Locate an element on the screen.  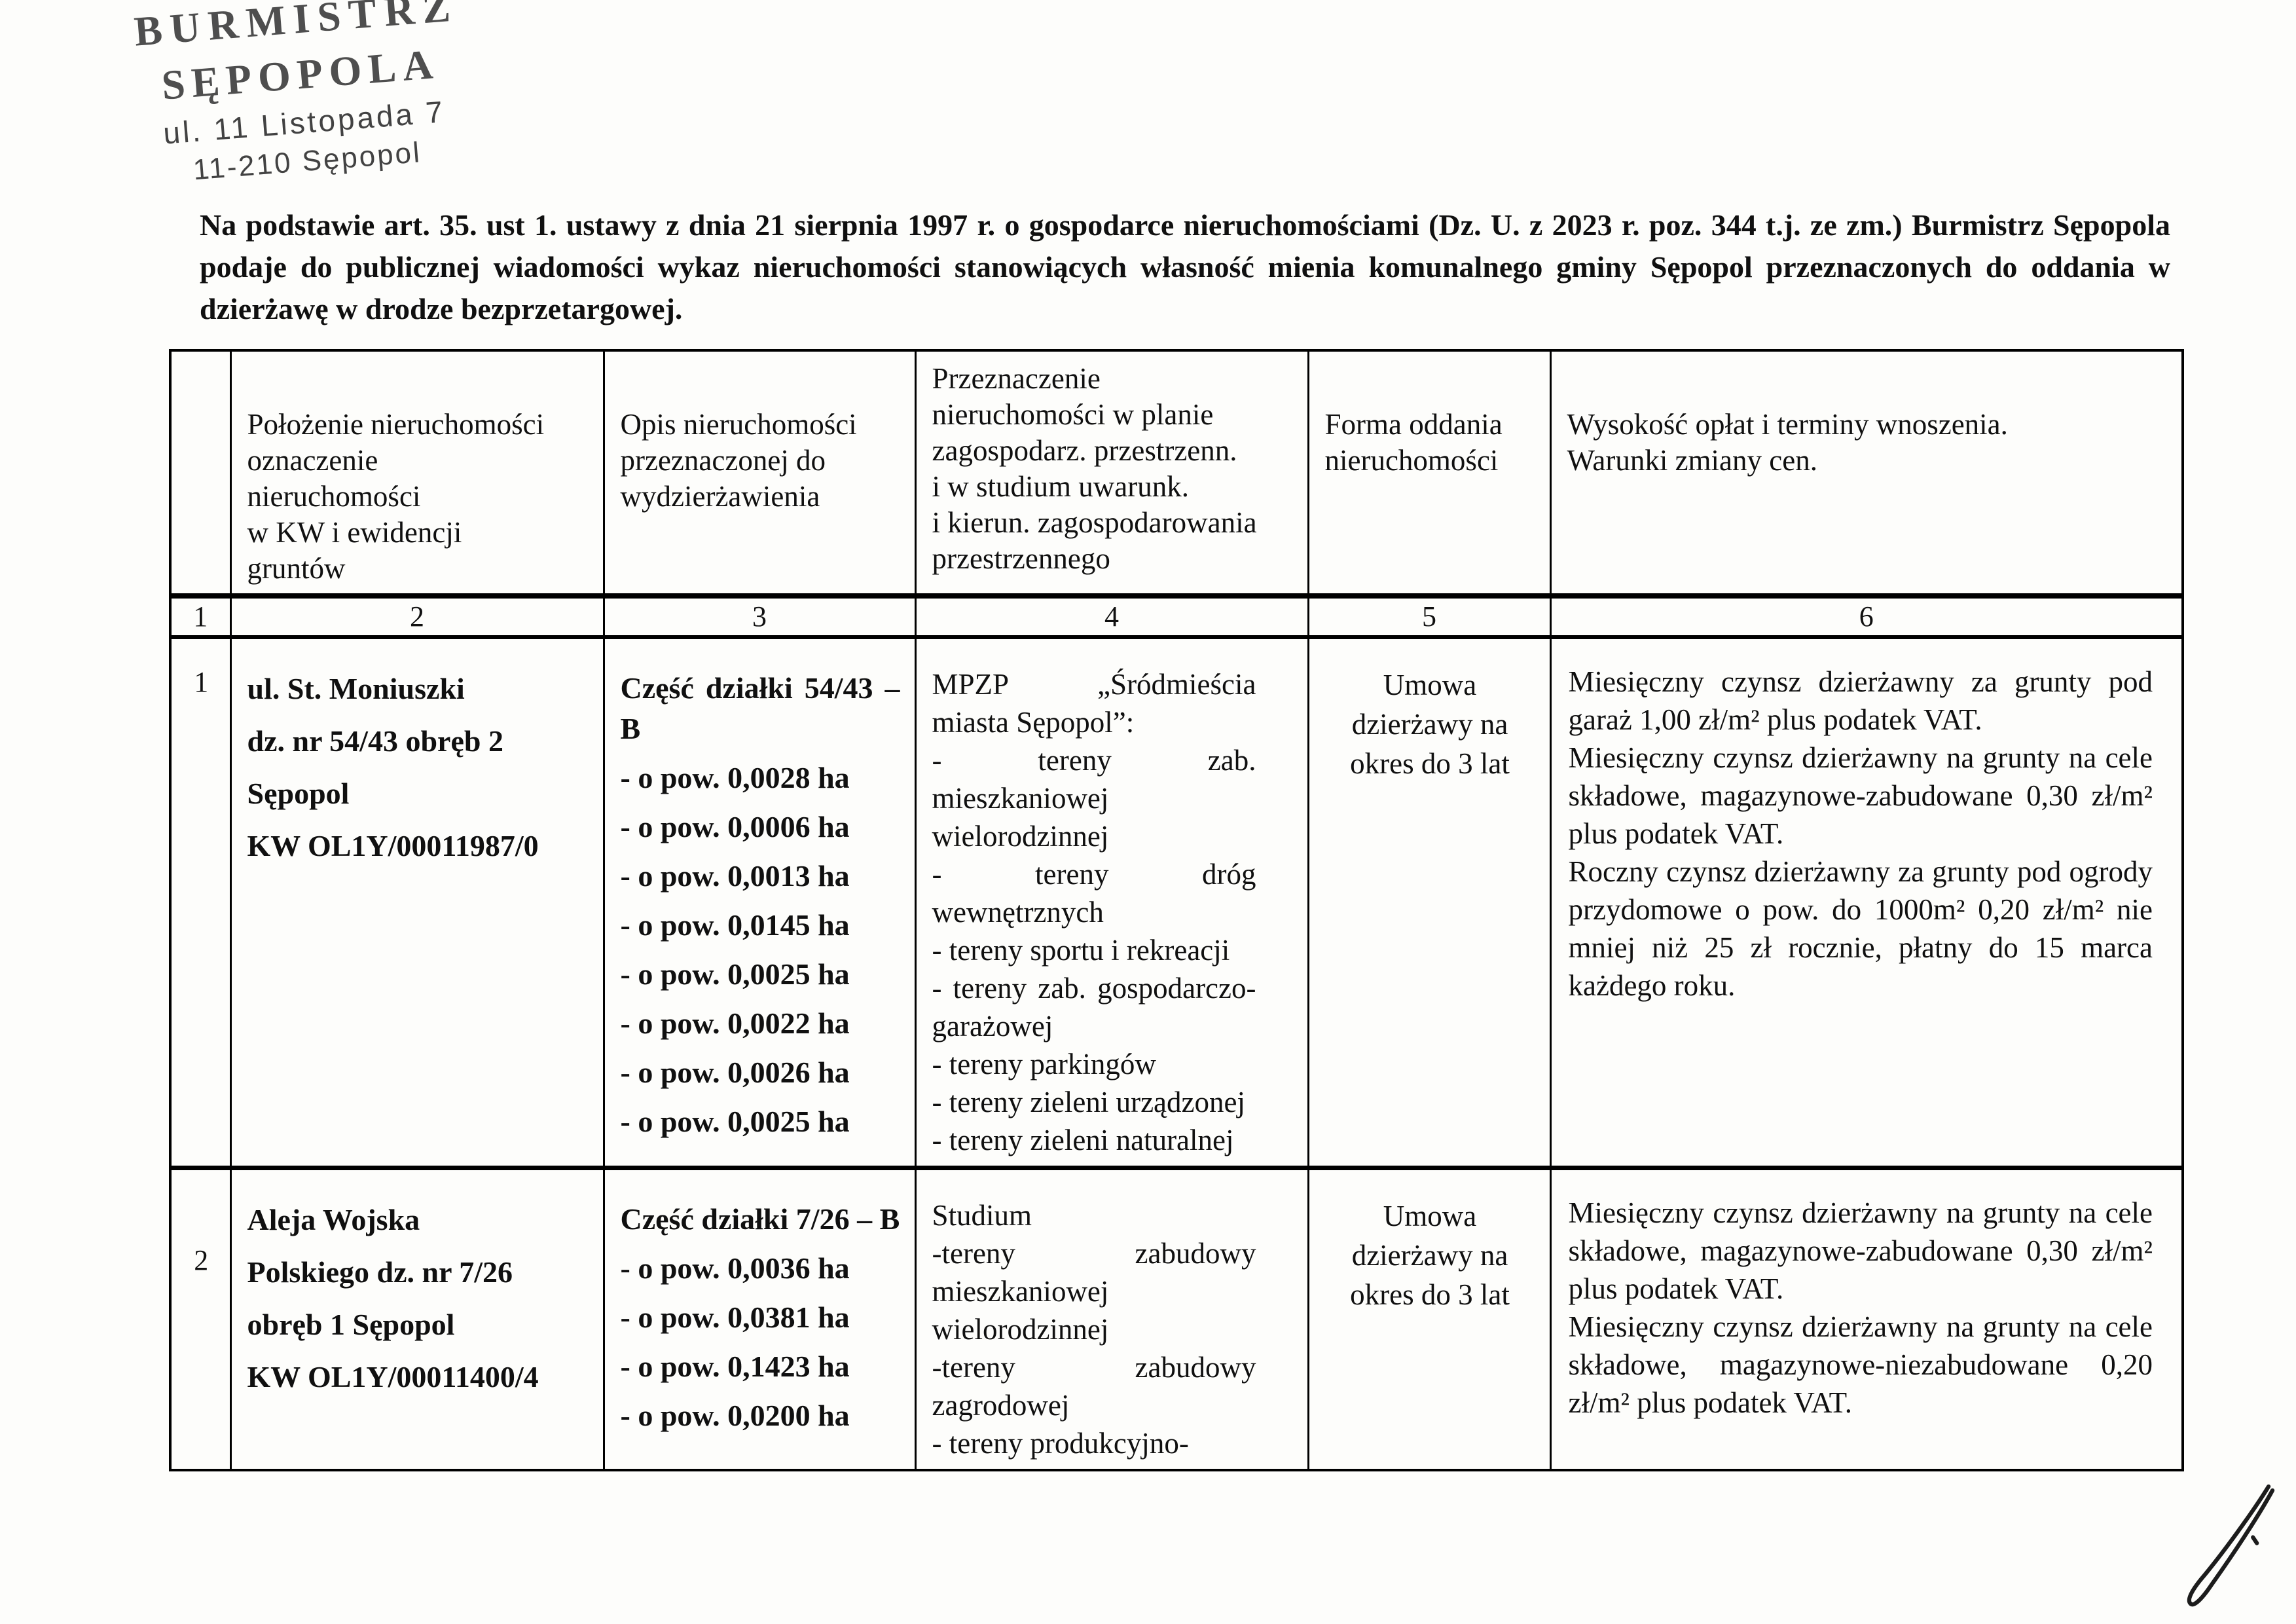
row1-ordinal: 1 is located at coordinates (200, 903).